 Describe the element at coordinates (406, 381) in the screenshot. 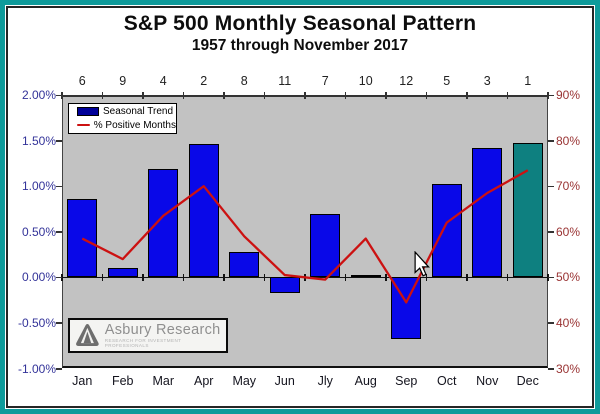

I see `x-axis-month-label: Sep` at that location.